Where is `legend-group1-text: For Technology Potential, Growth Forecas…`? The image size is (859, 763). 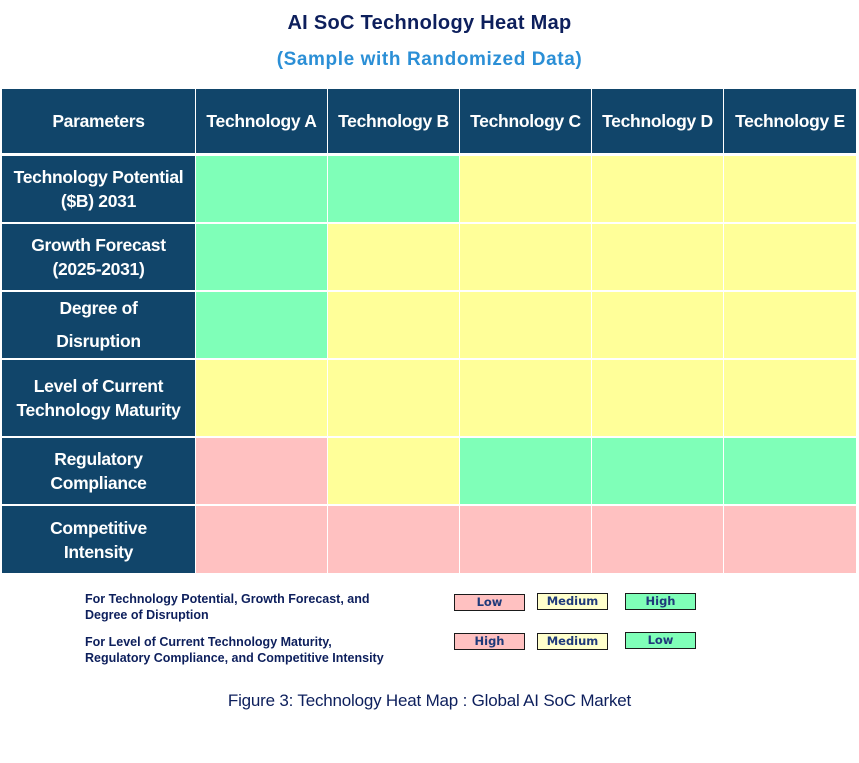
legend-group1-text: For Technology Potential, Growth Forecas… is located at coordinates (227, 607).